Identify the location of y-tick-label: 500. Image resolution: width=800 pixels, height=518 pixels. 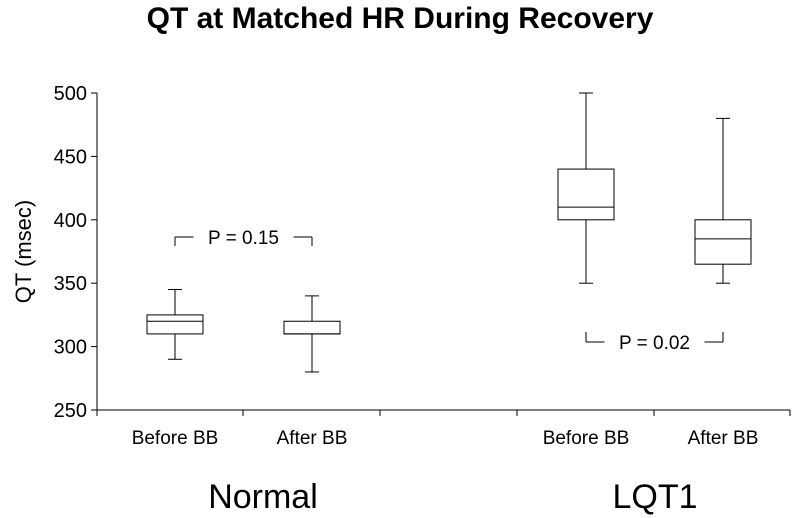
(70, 94).